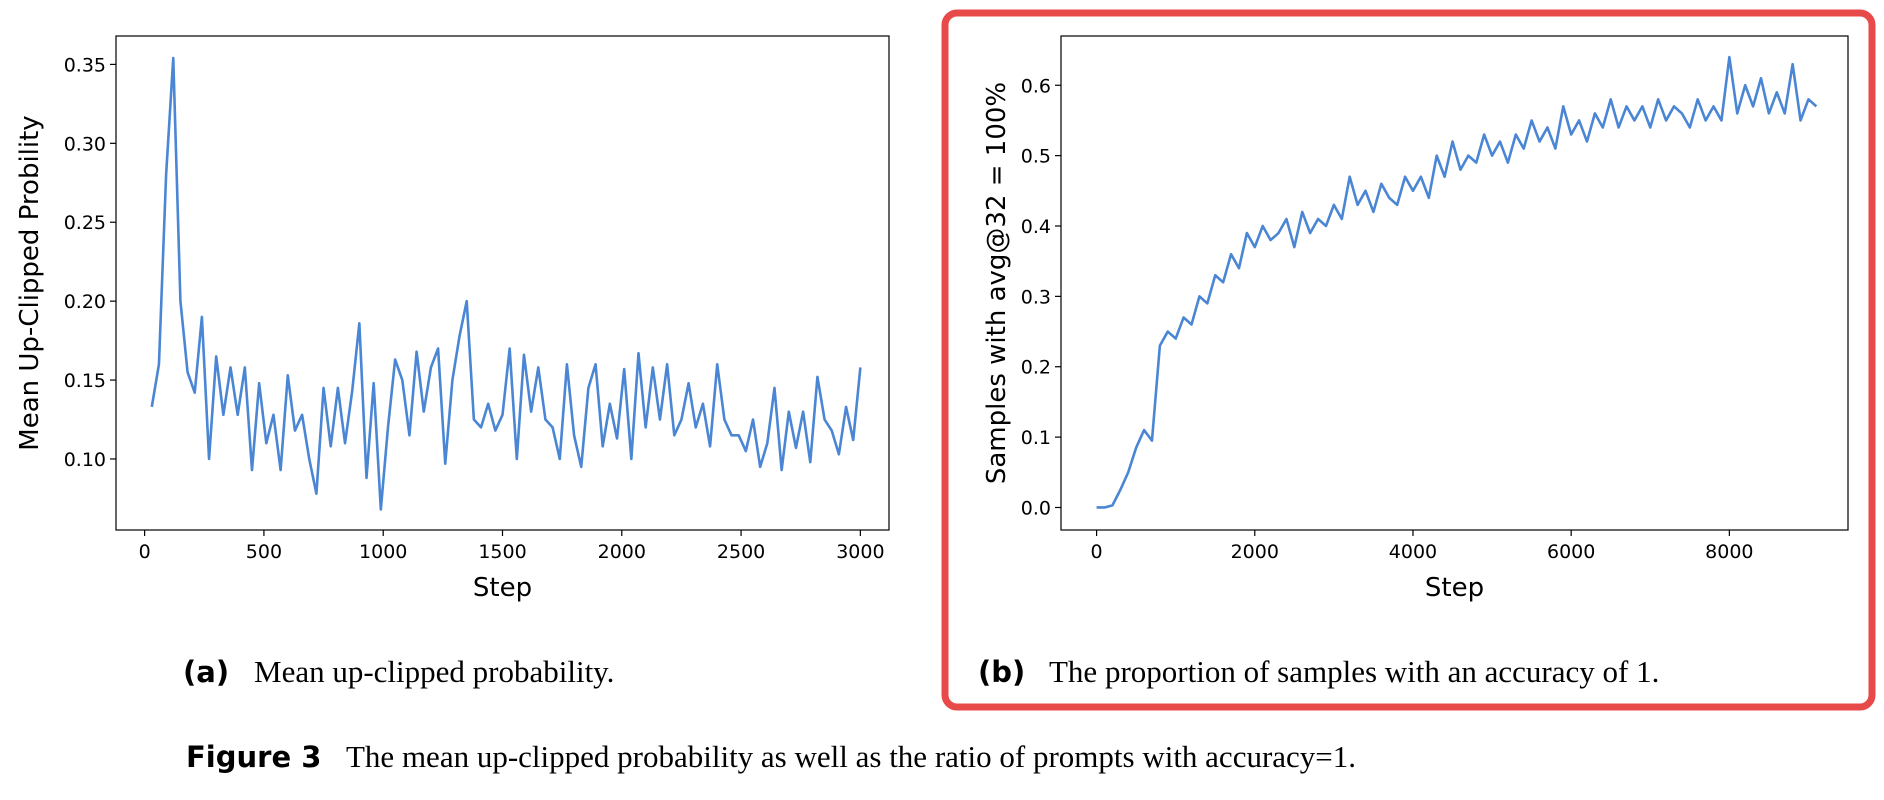  Describe the element at coordinates (1001, 672) in the screenshot. I see `subcaption-label: (b)` at that location.